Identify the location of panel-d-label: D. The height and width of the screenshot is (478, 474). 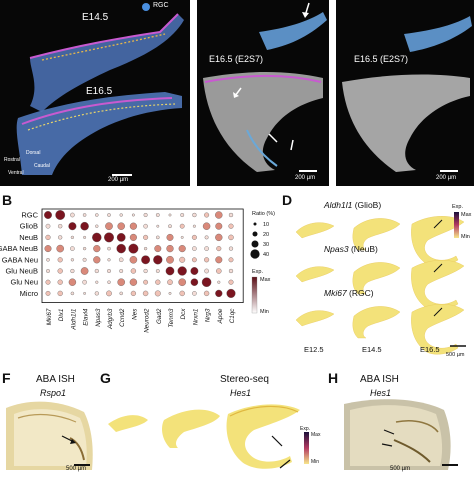
(287, 200).